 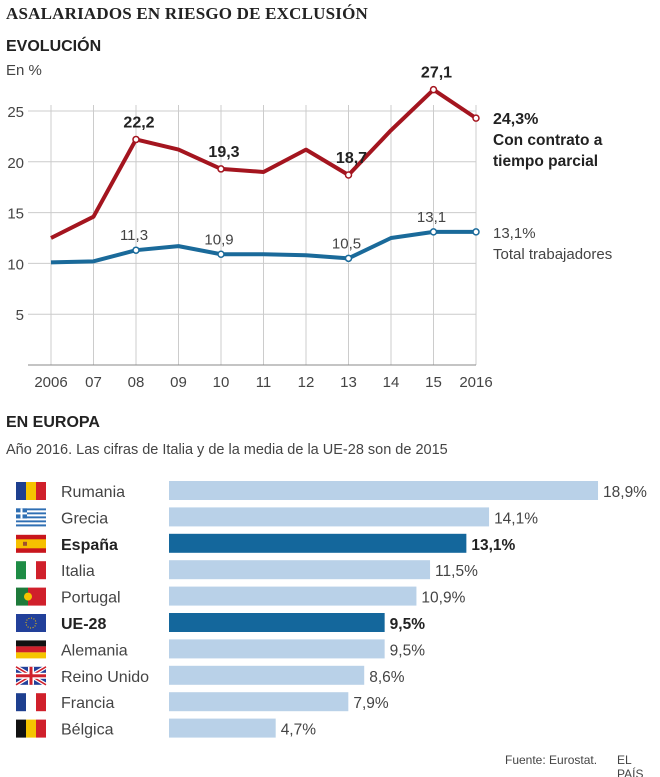 What do you see at coordinates (348, 382) in the screenshot?
I see `x-tick-label: 13` at bounding box center [348, 382].